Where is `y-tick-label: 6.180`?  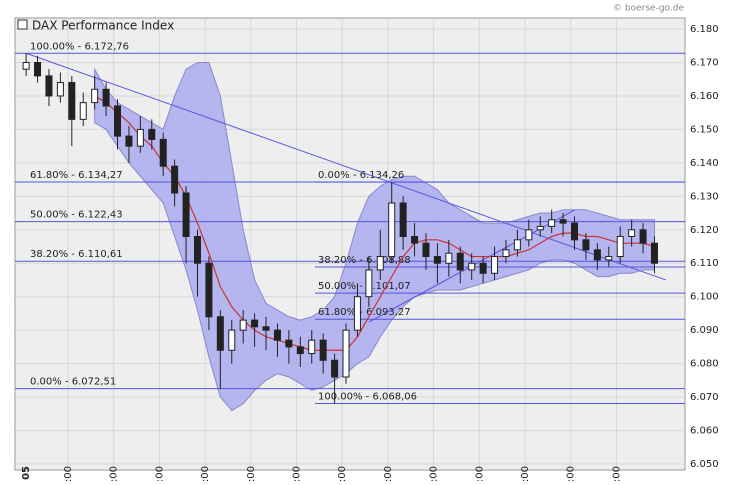
y-tick-label: 6.180 is located at coordinates (704, 29).